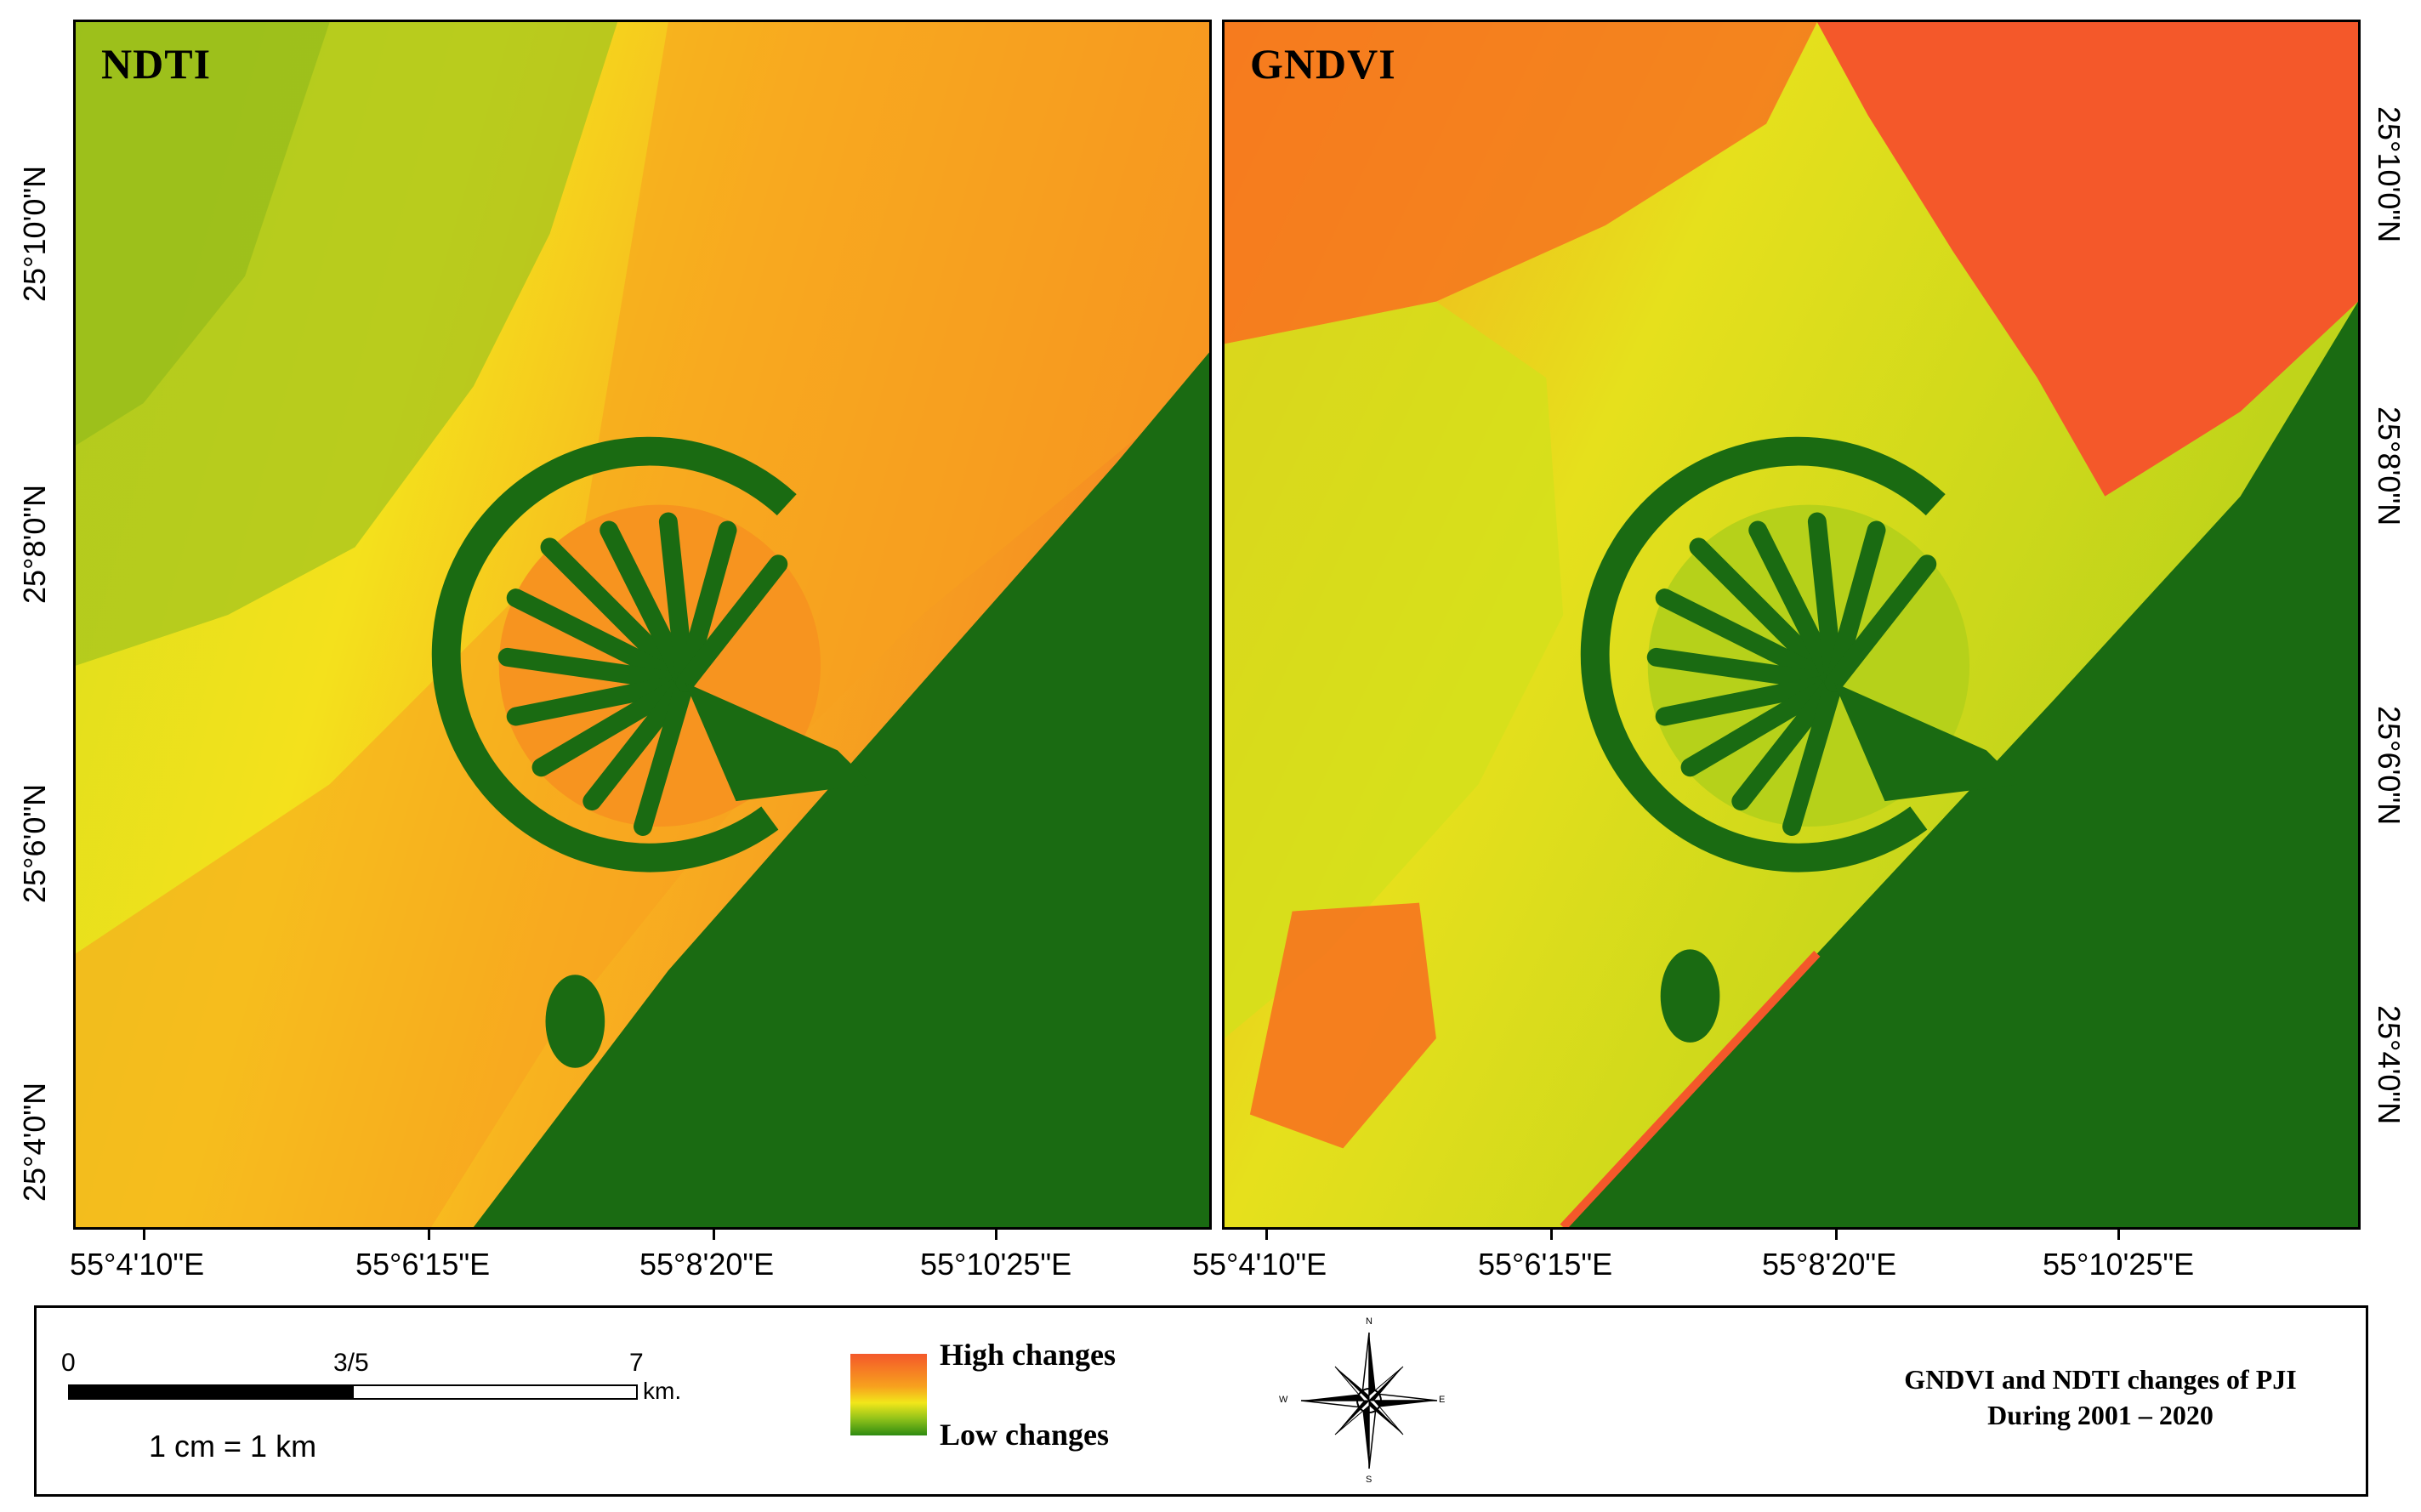 The height and width of the screenshot is (1512, 2421). What do you see at coordinates (423, 1264) in the screenshot?
I see `x-tick-left-2: 55°6'15"E` at bounding box center [423, 1264].